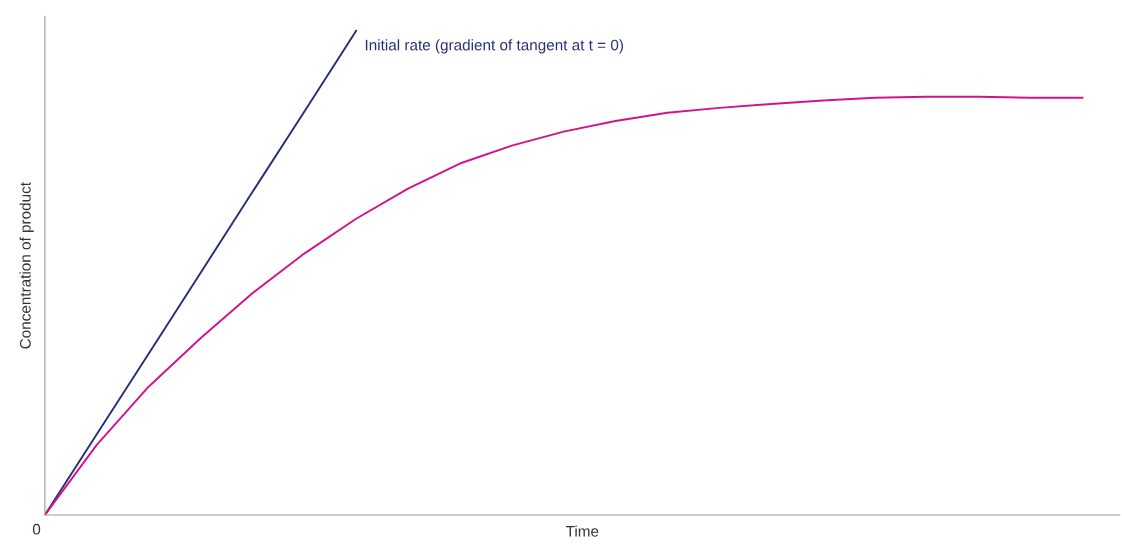 The width and height of the screenshot is (1122, 545). What do you see at coordinates (26, 265) in the screenshot?
I see `y-axis-title: Concentration of product` at bounding box center [26, 265].